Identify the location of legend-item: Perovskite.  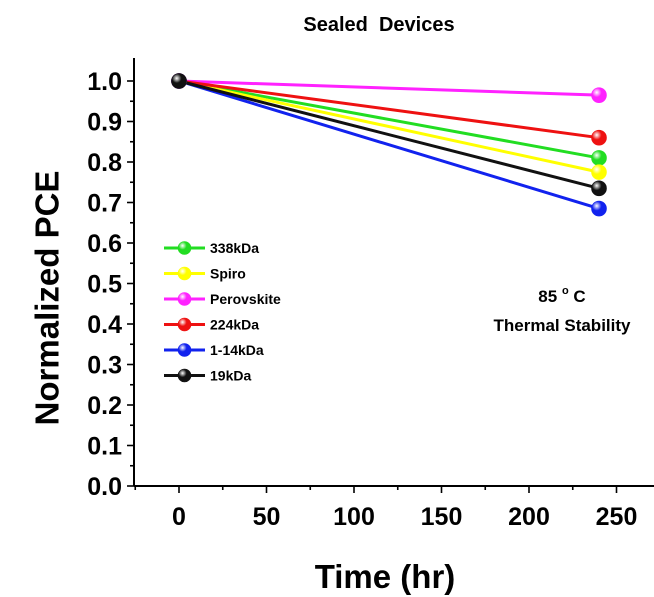
(222, 299).